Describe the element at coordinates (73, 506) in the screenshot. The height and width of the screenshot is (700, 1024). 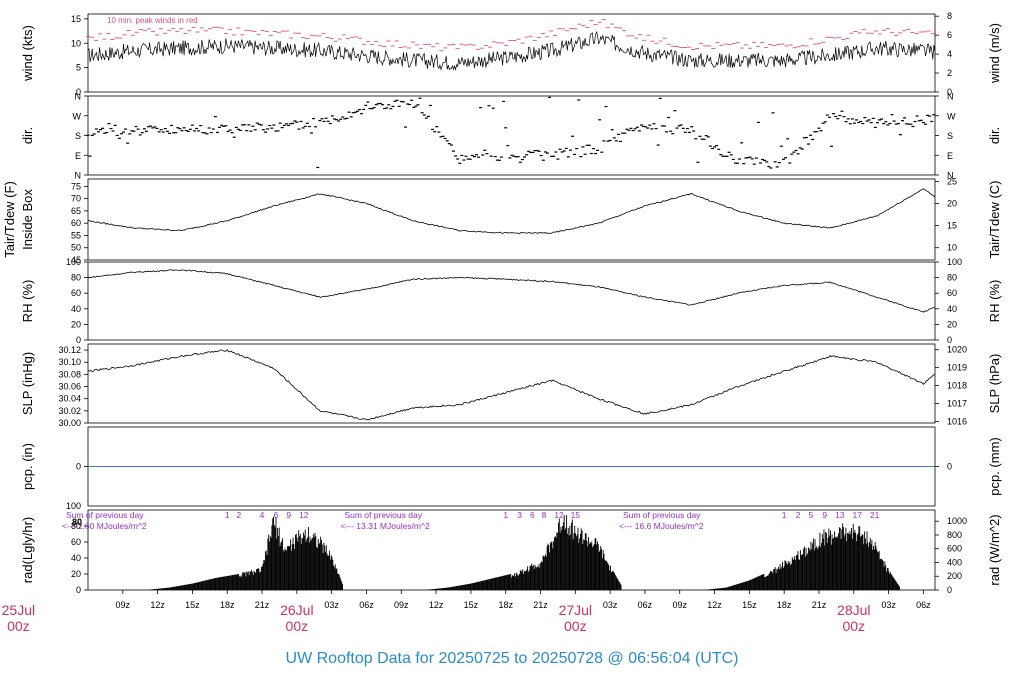
I see `pcp-extra-tick-label: 100` at that location.